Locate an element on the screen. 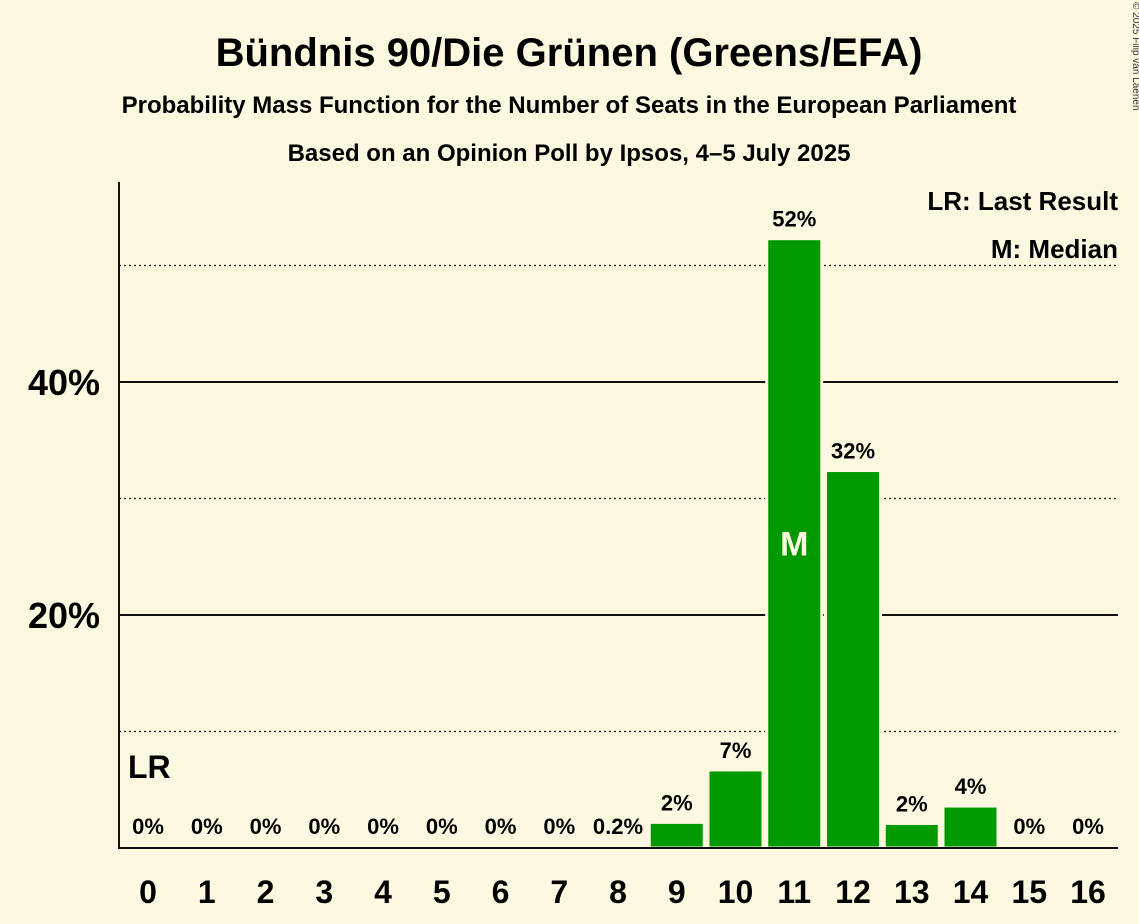  bar-label-5: 0% is located at coordinates (442, 826).